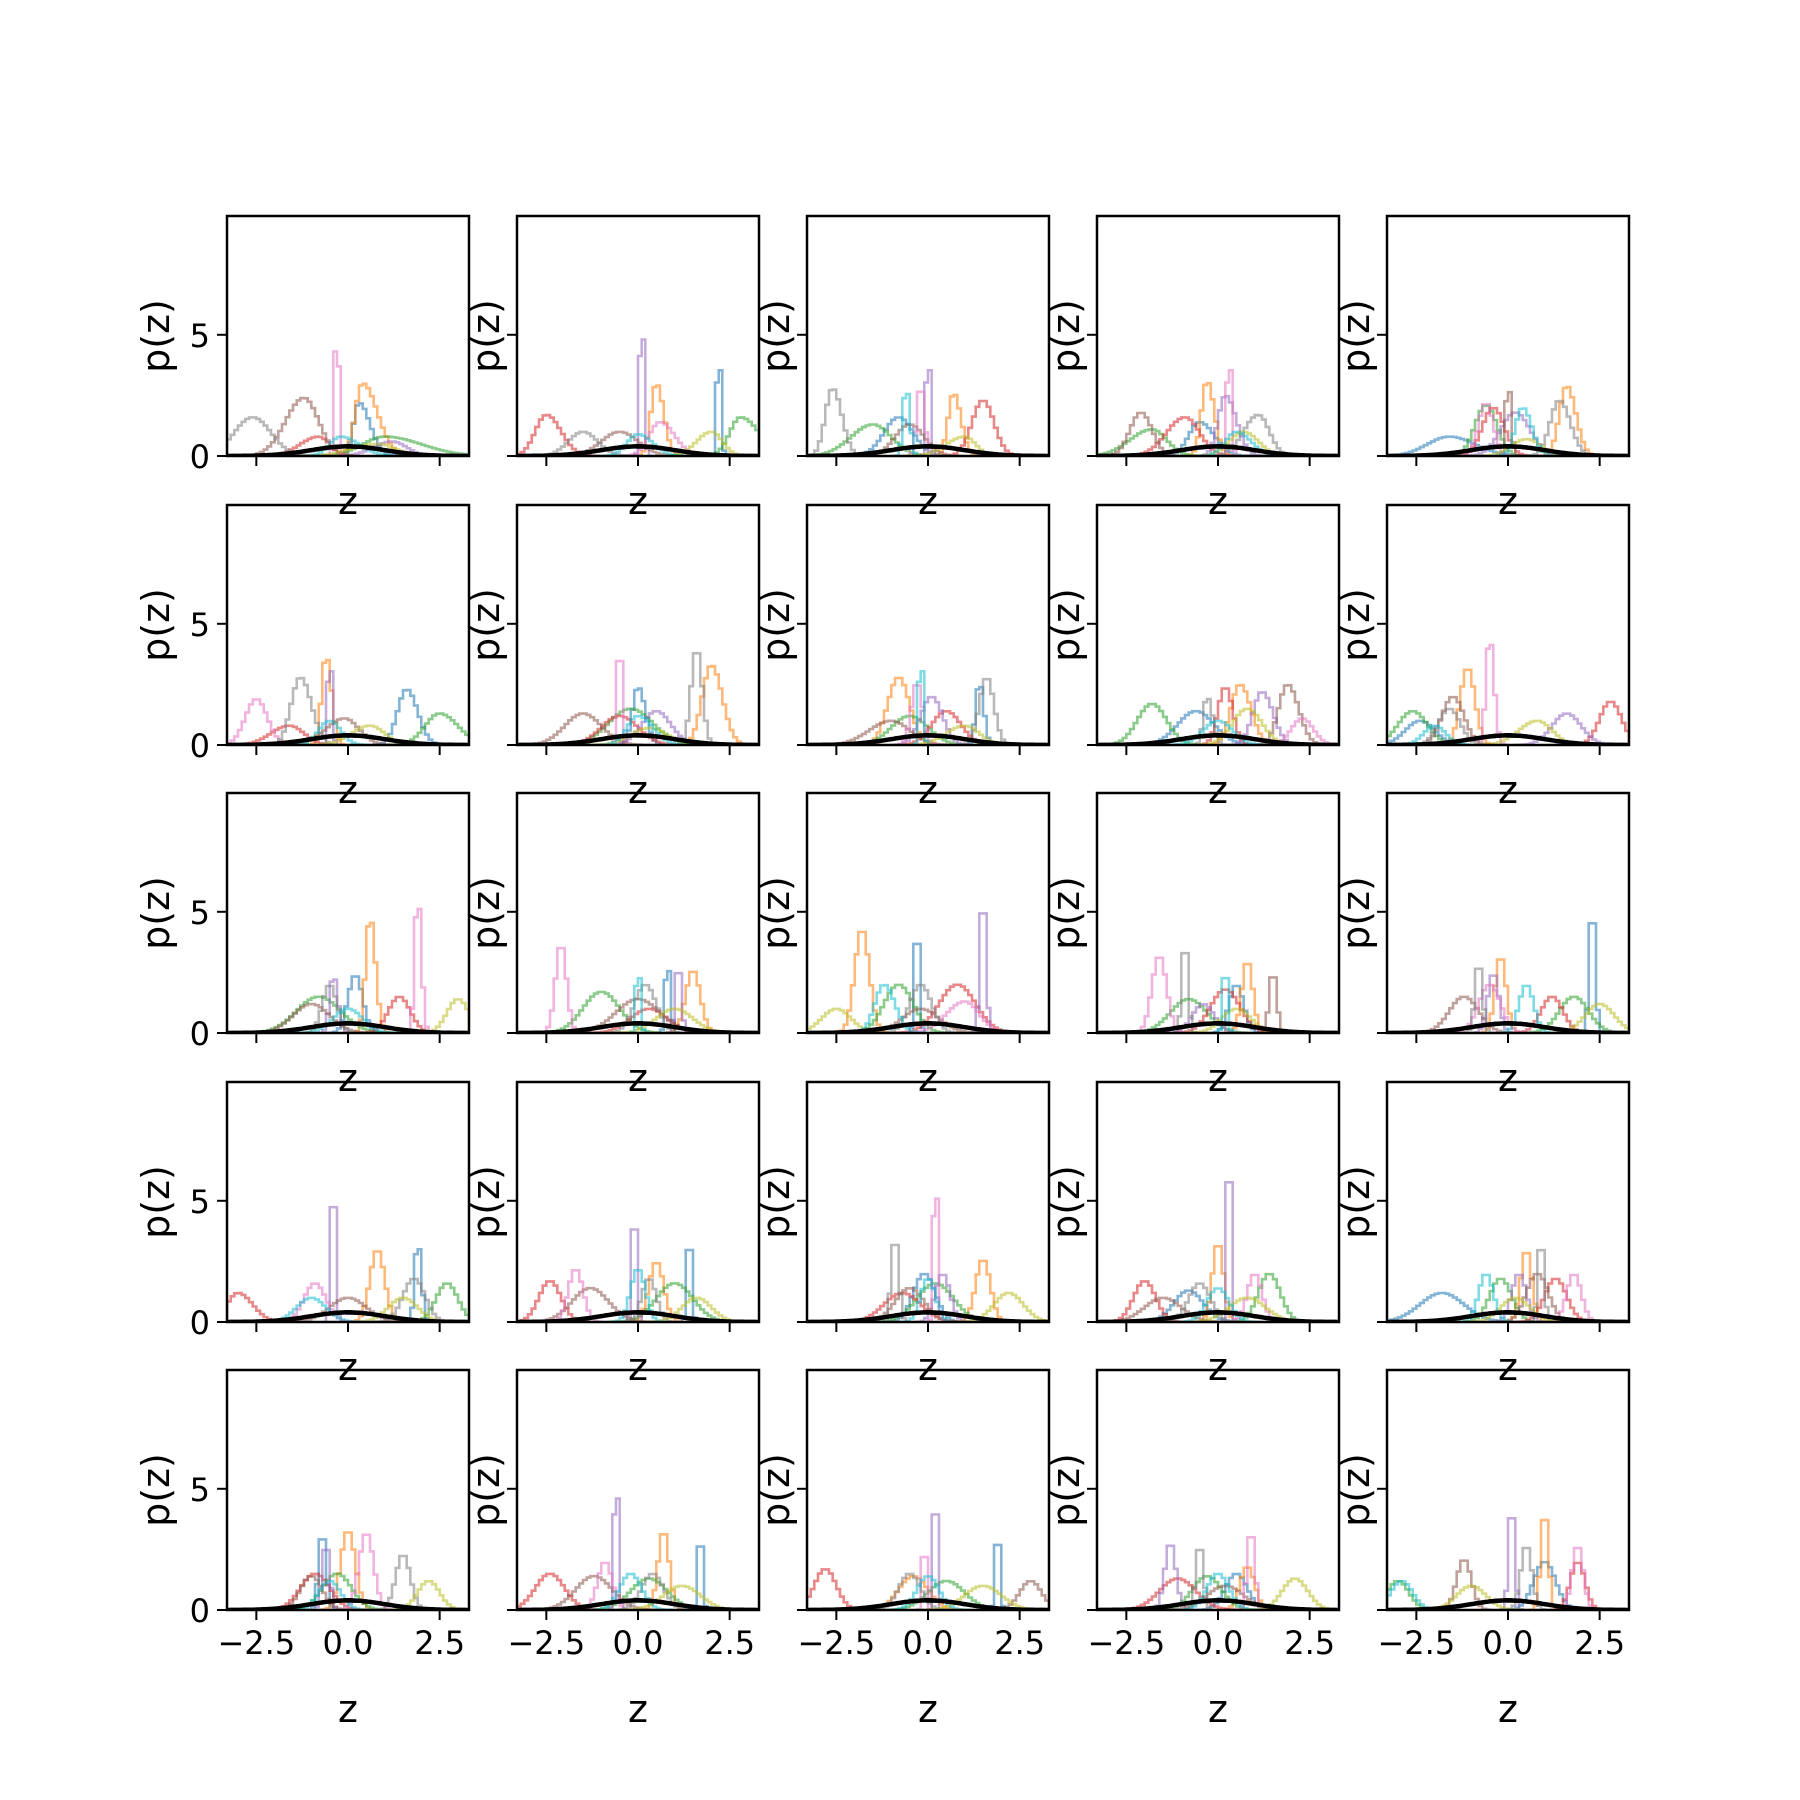  What do you see at coordinates (1192, 1234) in the screenshot?
I see `subplot-19: z p(z)` at bounding box center [1192, 1234].